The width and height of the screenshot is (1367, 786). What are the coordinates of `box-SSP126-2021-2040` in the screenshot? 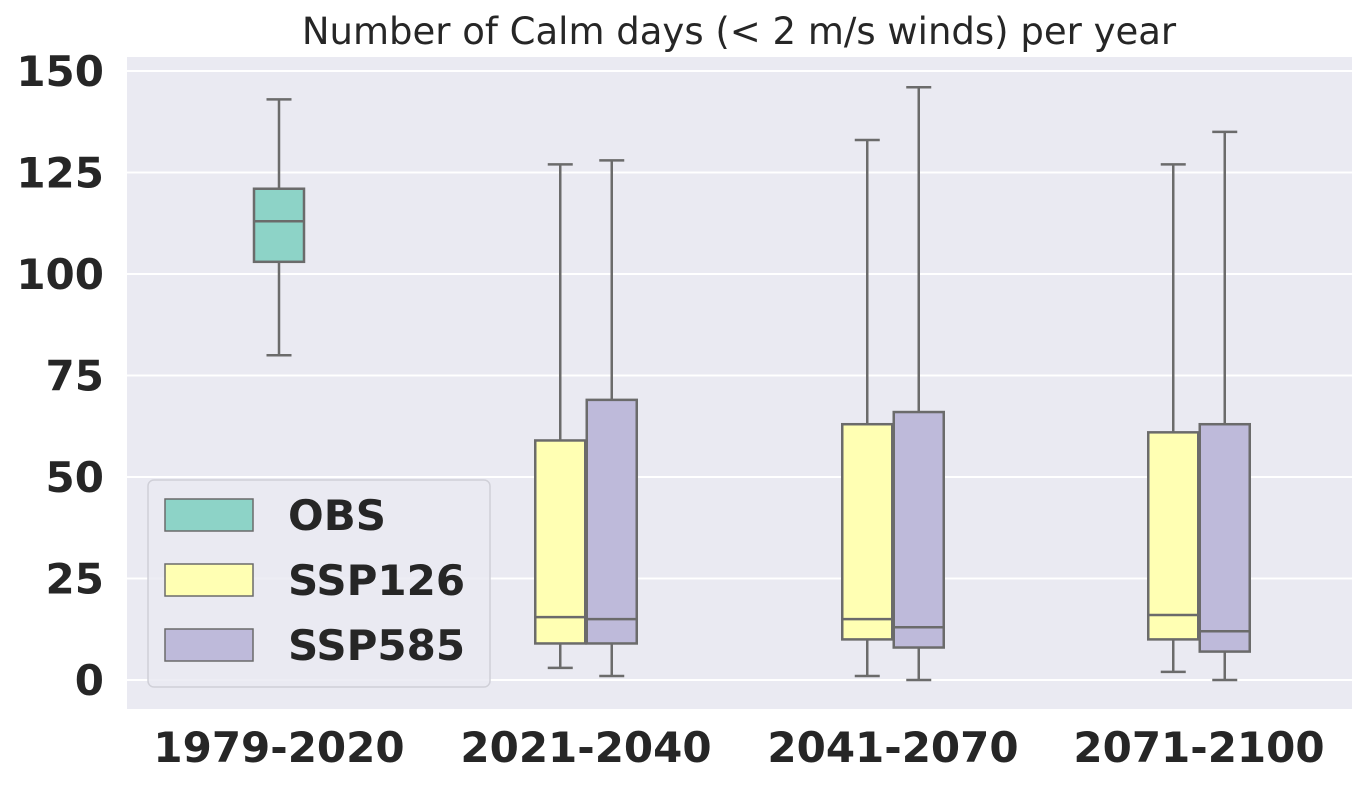 It's located at (560, 416).